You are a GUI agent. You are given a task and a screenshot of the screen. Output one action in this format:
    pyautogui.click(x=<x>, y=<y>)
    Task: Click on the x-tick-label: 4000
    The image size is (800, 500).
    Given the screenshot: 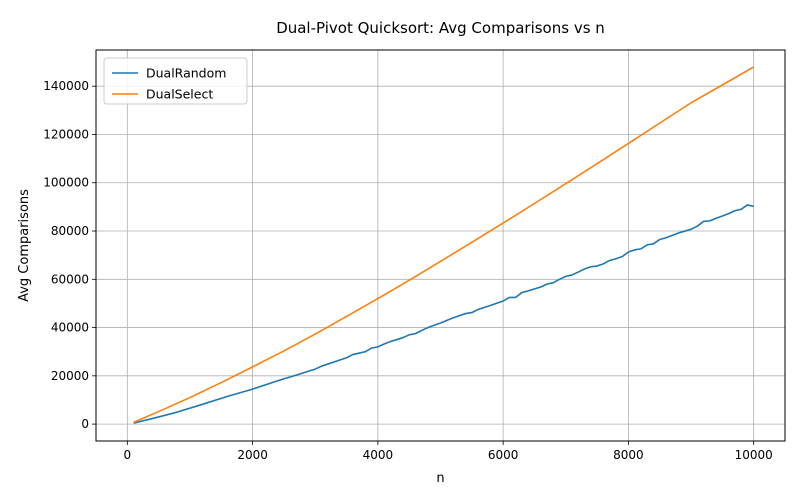 What is the action you would take?
    pyautogui.click(x=378, y=455)
    